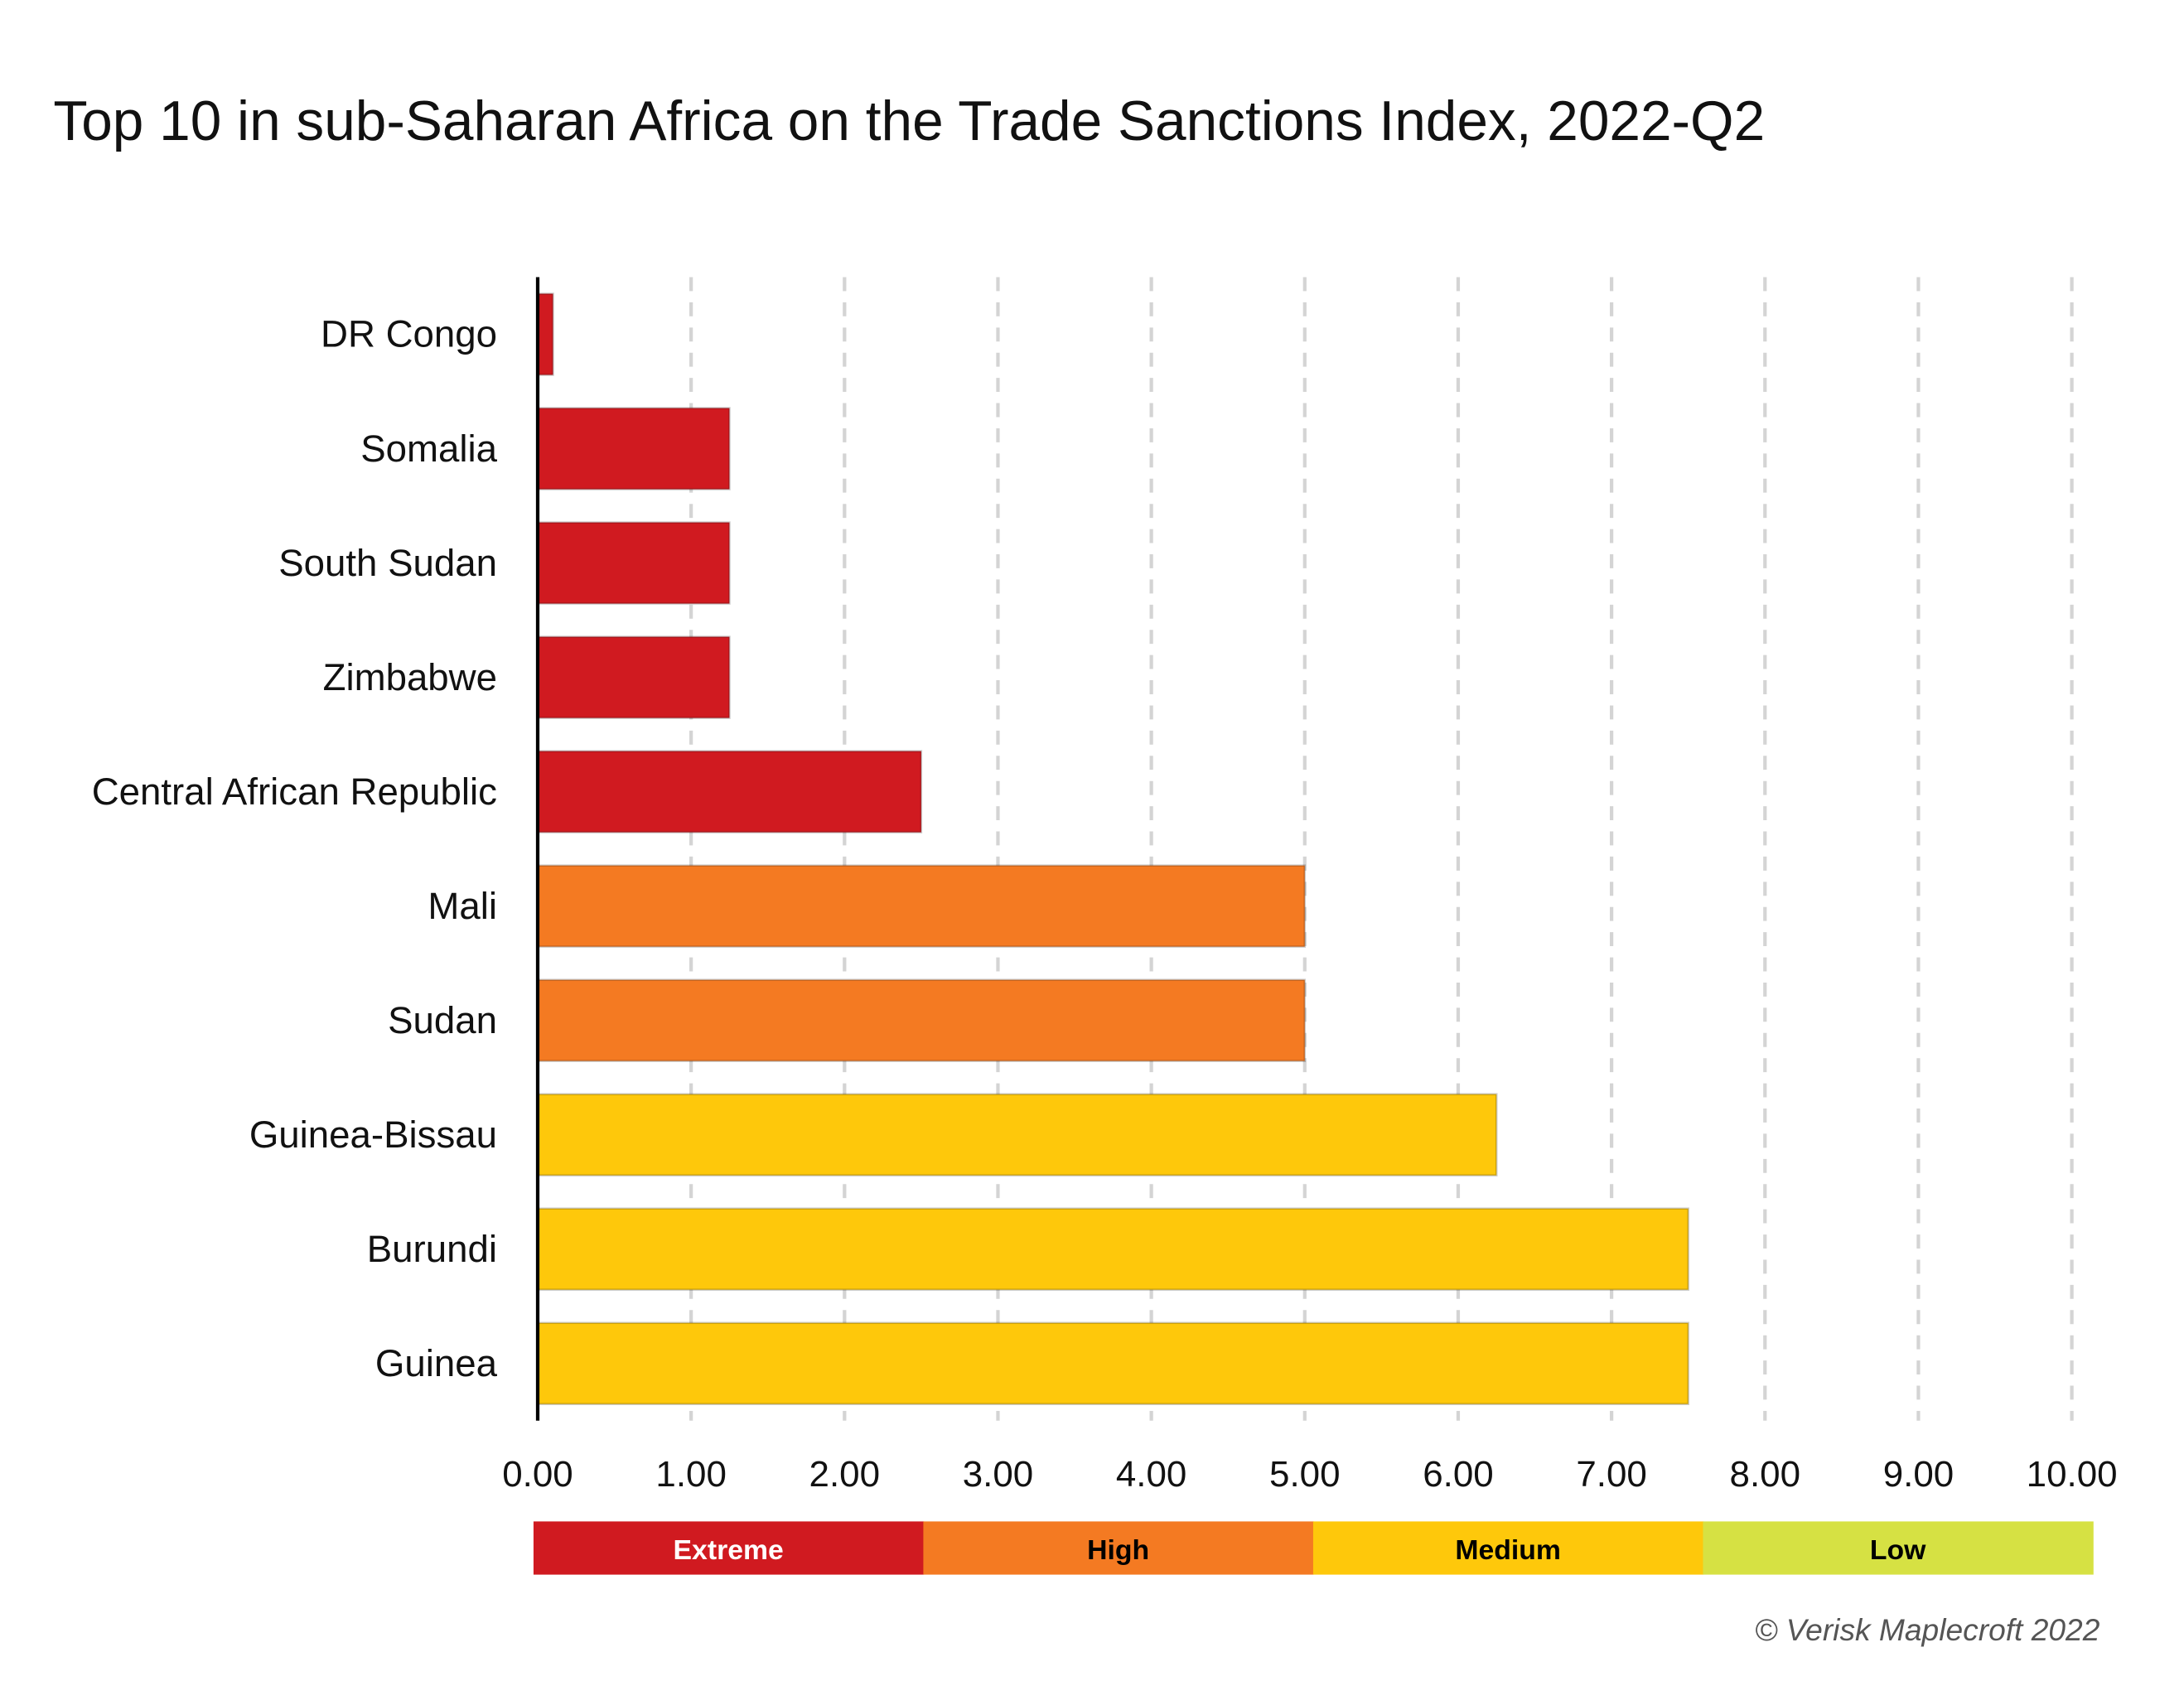 Image resolution: width=2184 pixels, height=1681 pixels. Describe the element at coordinates (1458, 1474) in the screenshot. I see `x-tick-label: 6.00` at that location.